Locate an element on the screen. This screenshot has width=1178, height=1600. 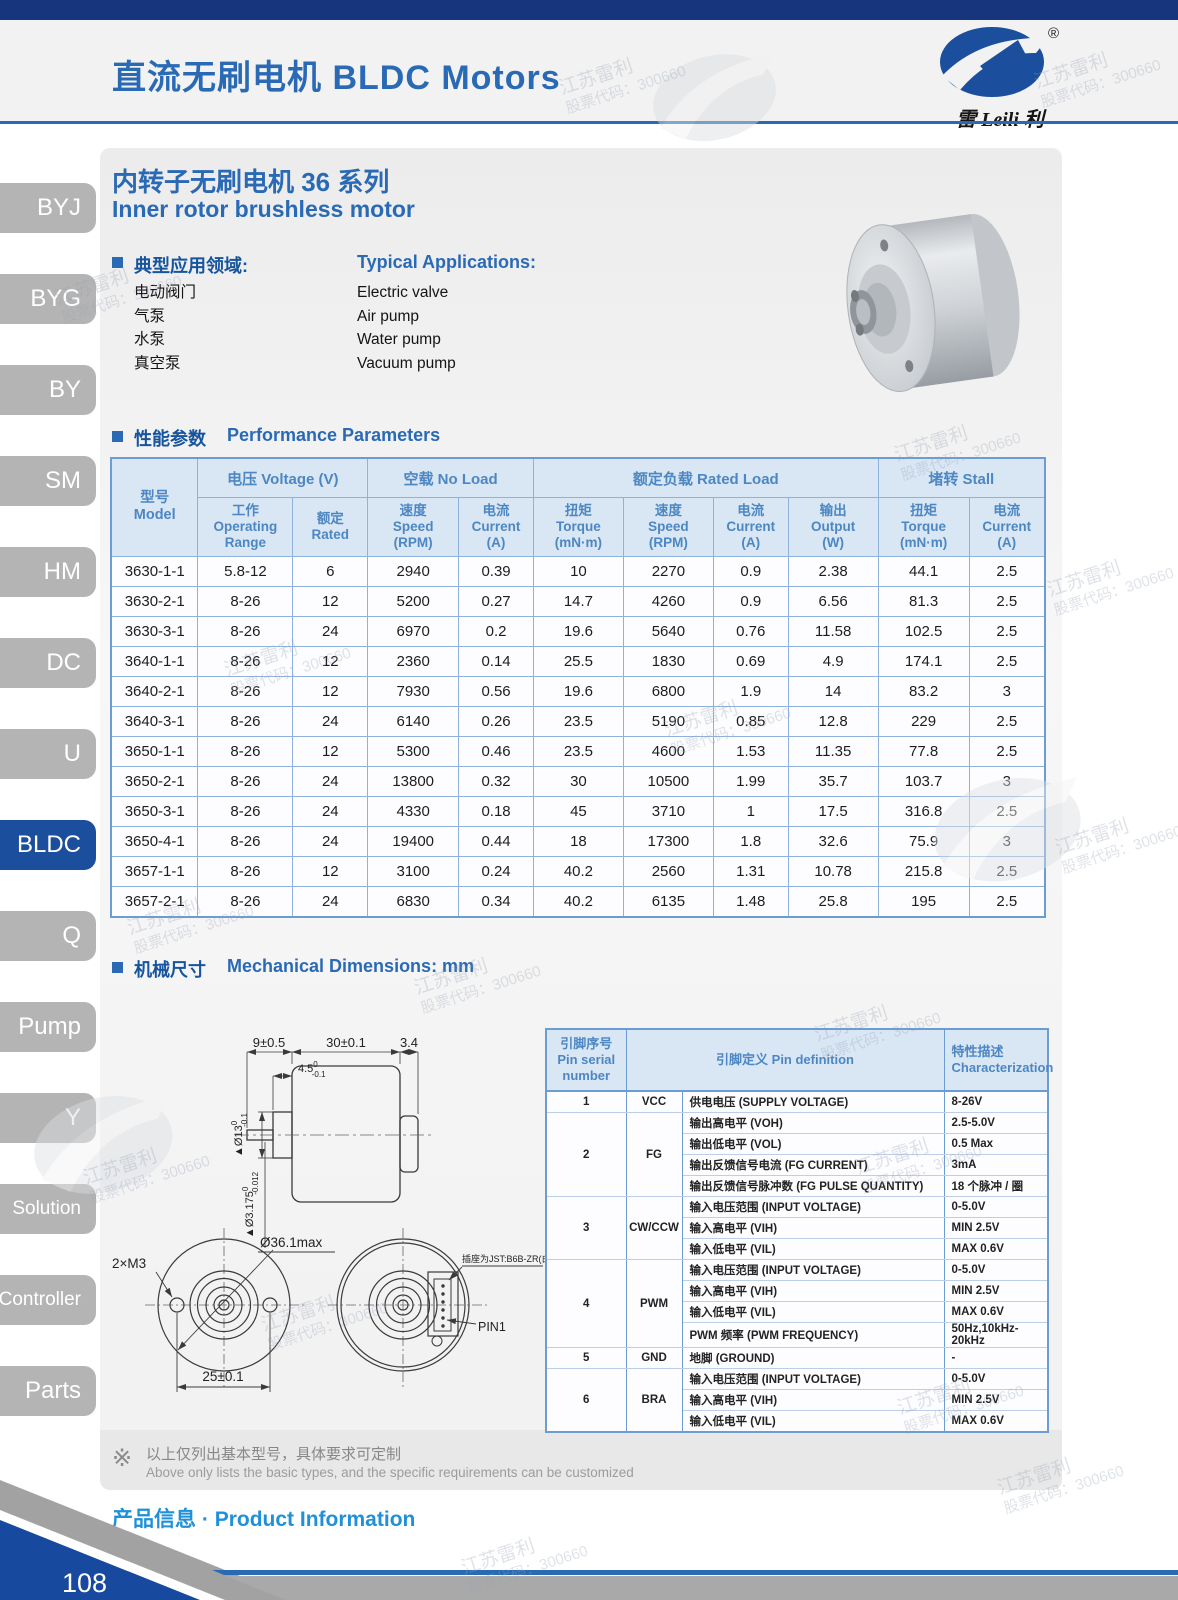
perf-sub-header: 扭矩 Torque (mN·m) is located at coordinates (923, 527).